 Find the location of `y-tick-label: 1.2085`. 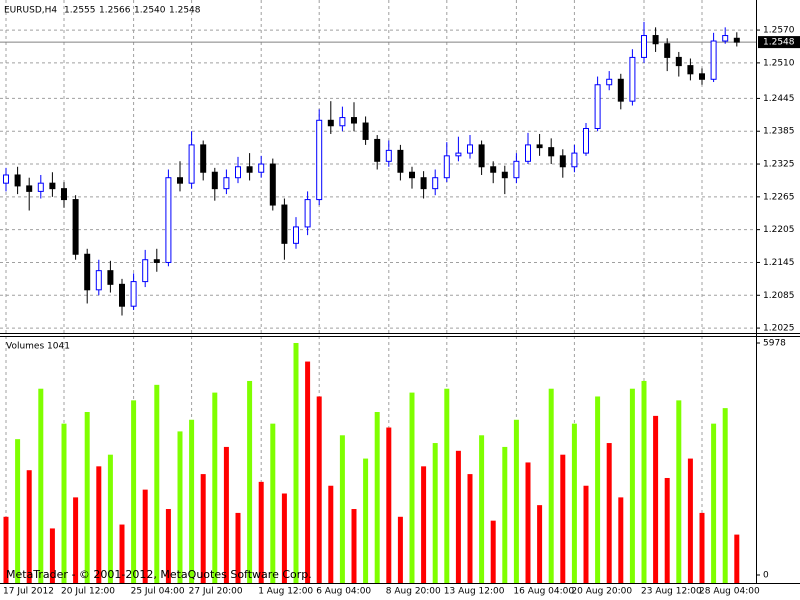

y-tick-label: 1.2085 is located at coordinates (779, 296).